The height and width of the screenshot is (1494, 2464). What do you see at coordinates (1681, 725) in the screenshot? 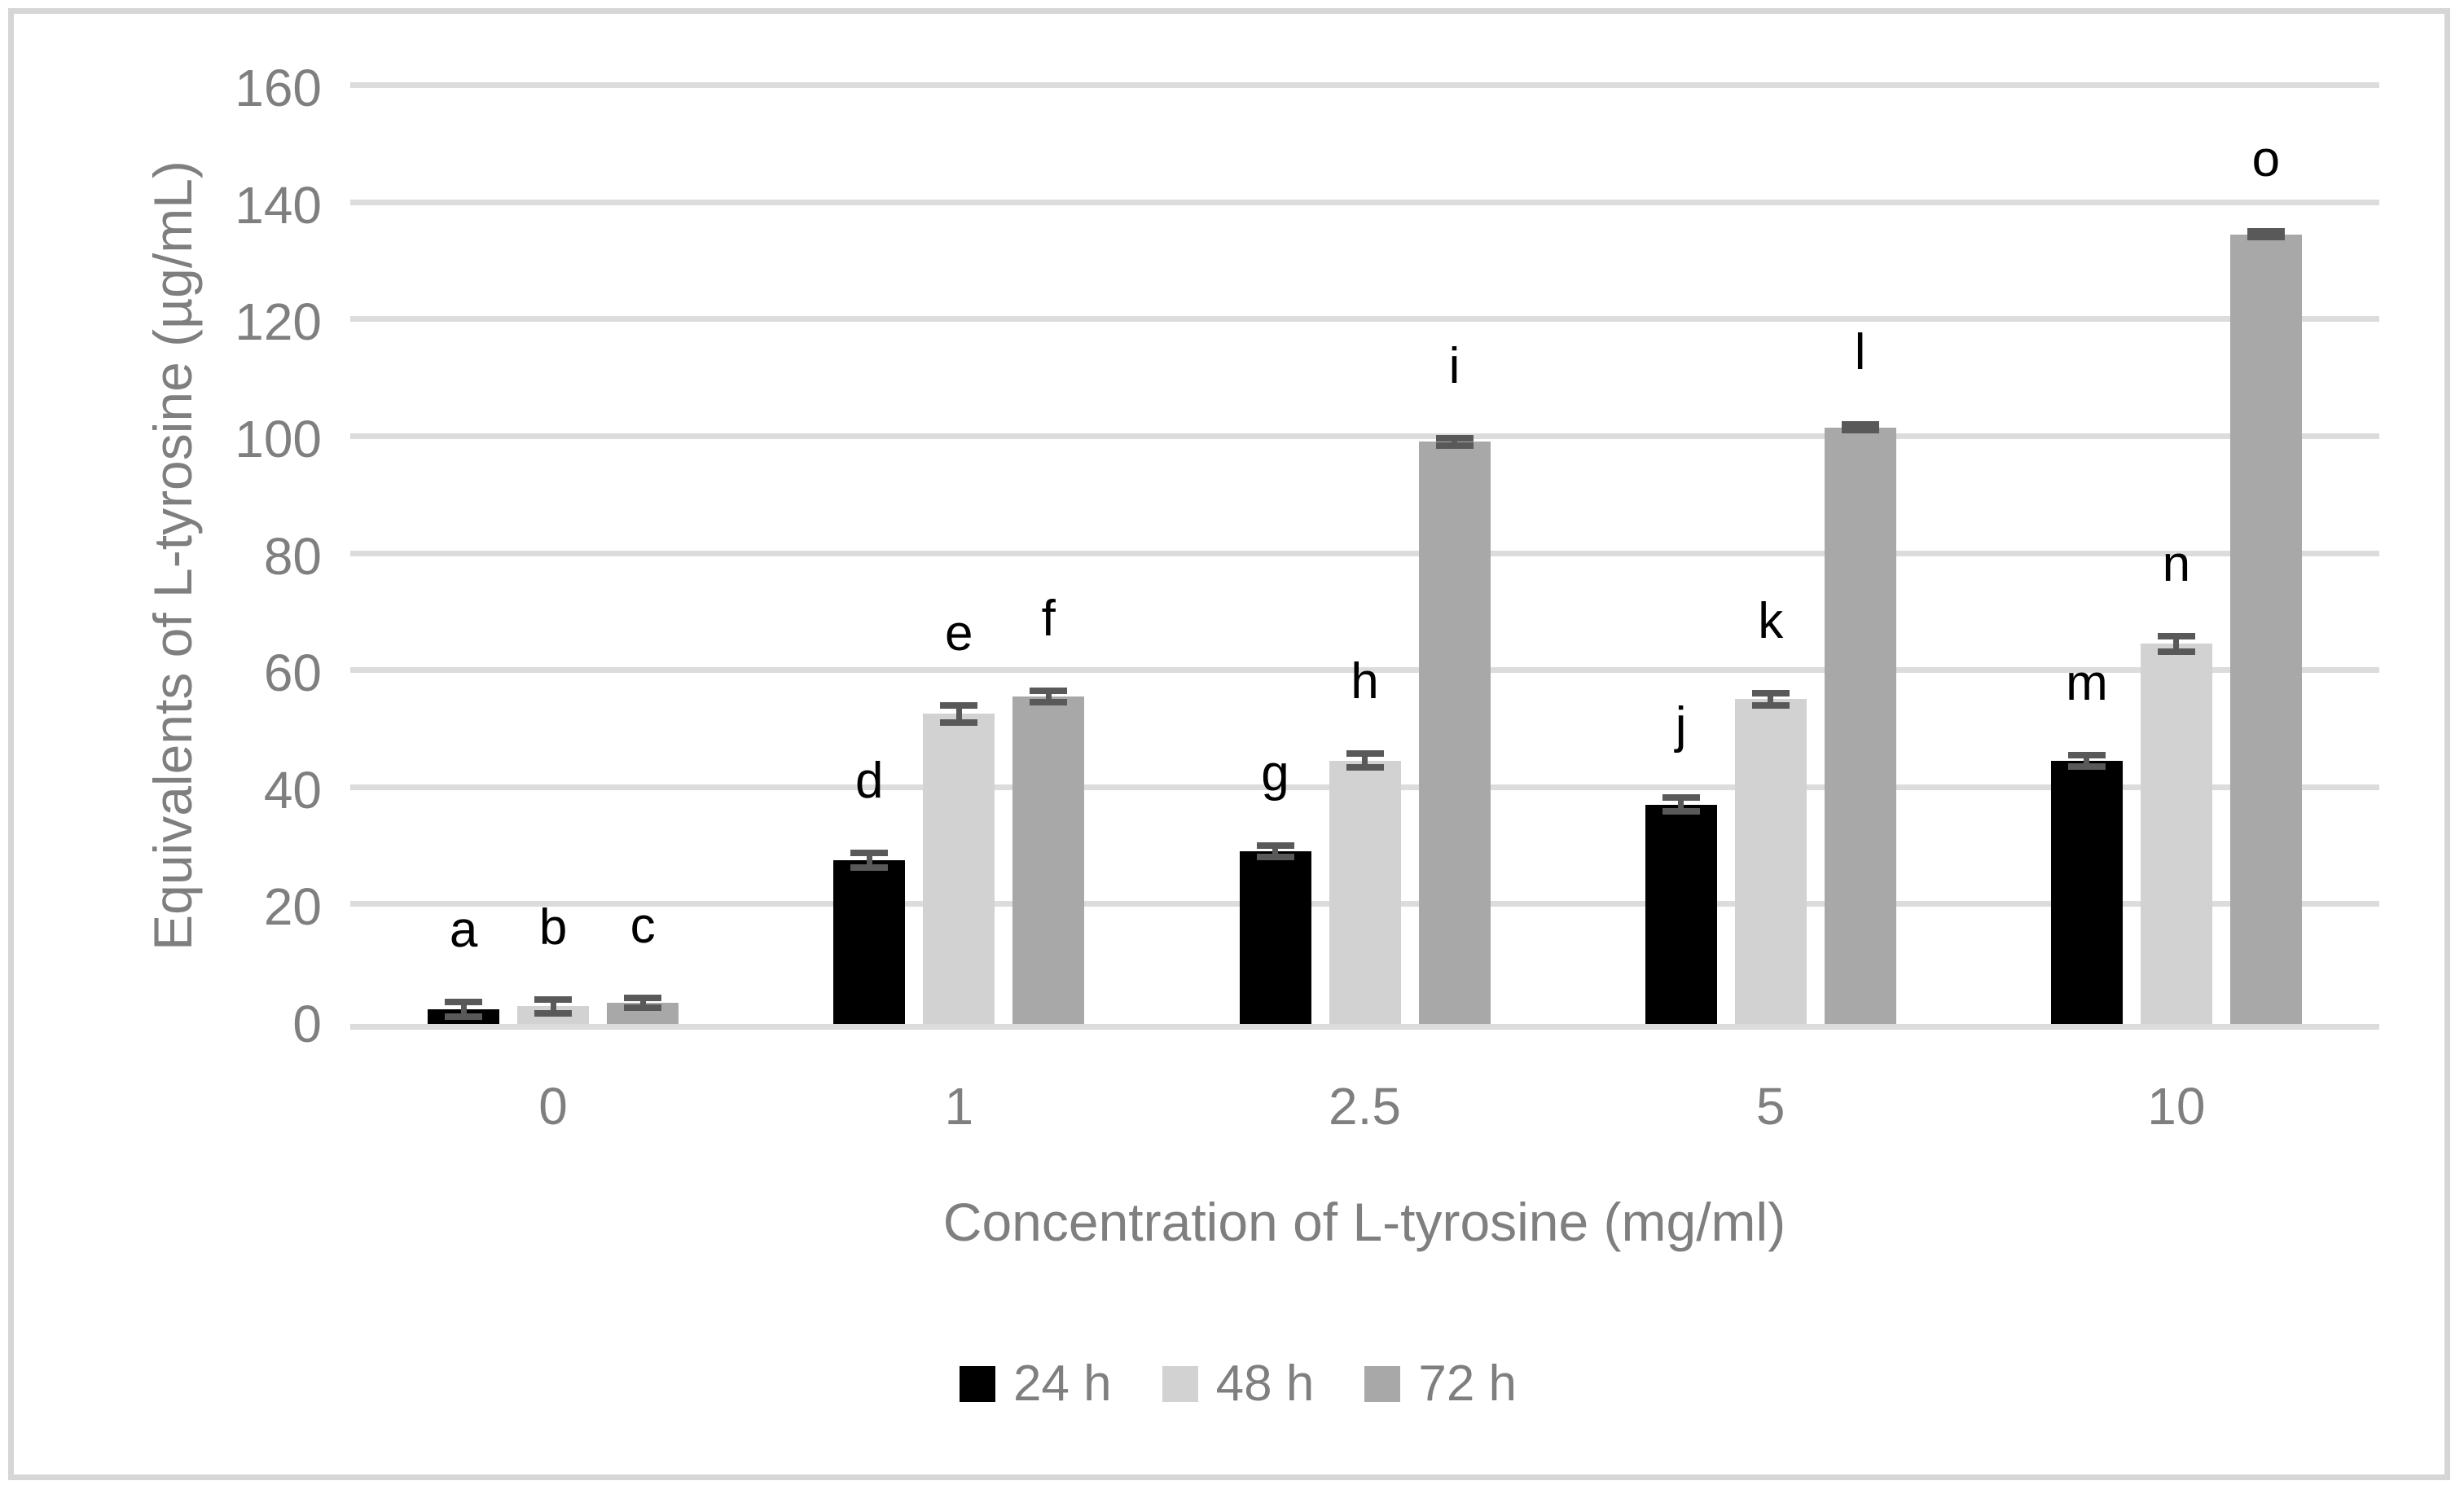
I see `significance-letter-j: j` at bounding box center [1681, 725].